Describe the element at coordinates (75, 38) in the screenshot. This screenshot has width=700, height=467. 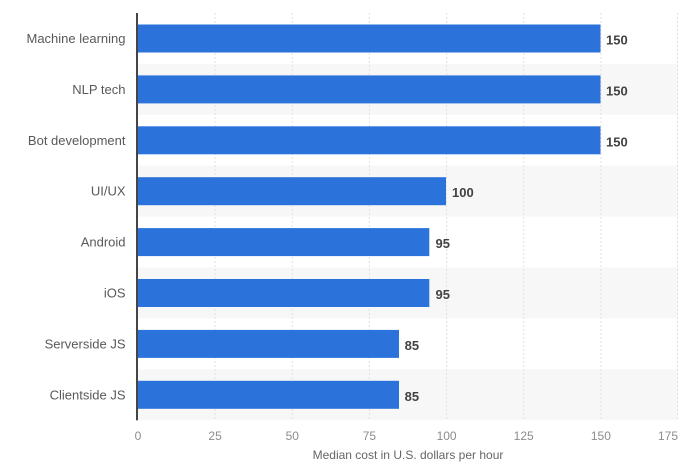
I see `svg-text: Machine learning` at that location.